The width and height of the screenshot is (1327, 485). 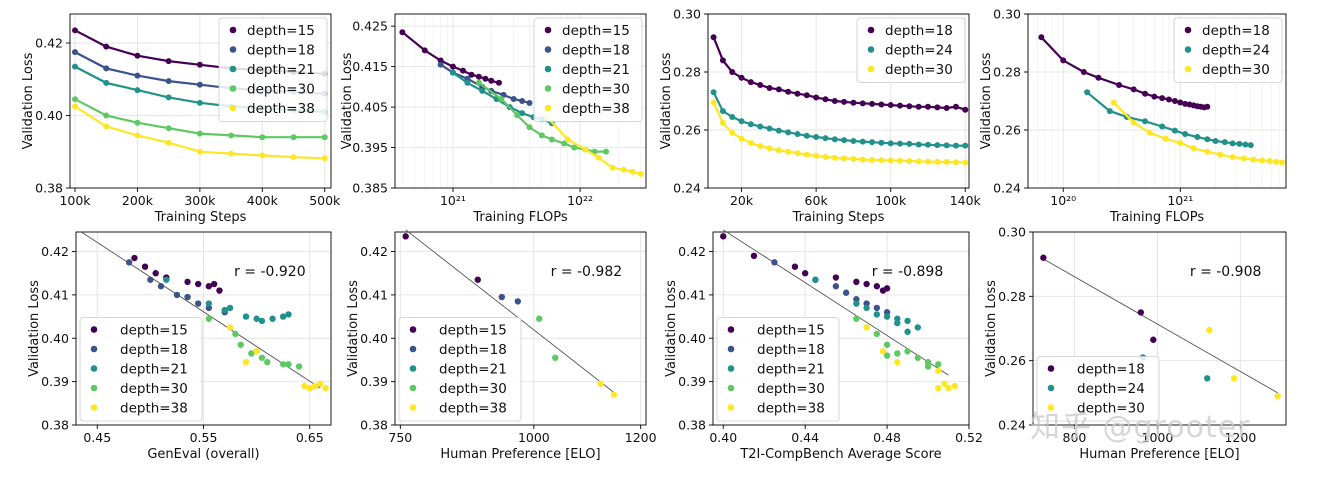 What do you see at coordinates (374, 251) in the screenshot?
I see `y-tick-label: 0.42` at bounding box center [374, 251].